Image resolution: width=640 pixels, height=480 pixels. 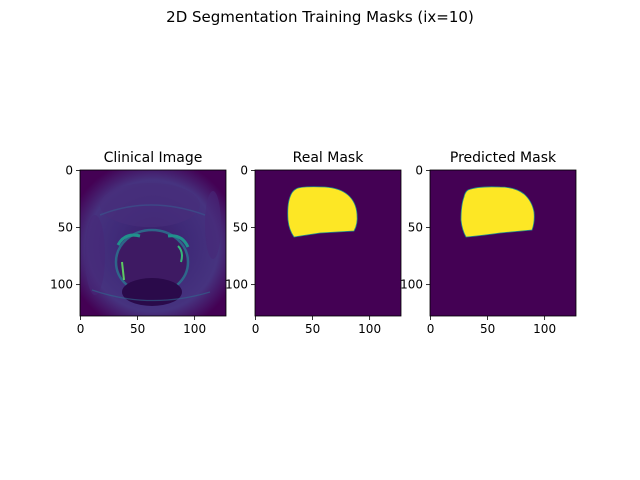 I want to click on panel-title: Predicted Mask, so click(x=503, y=158).